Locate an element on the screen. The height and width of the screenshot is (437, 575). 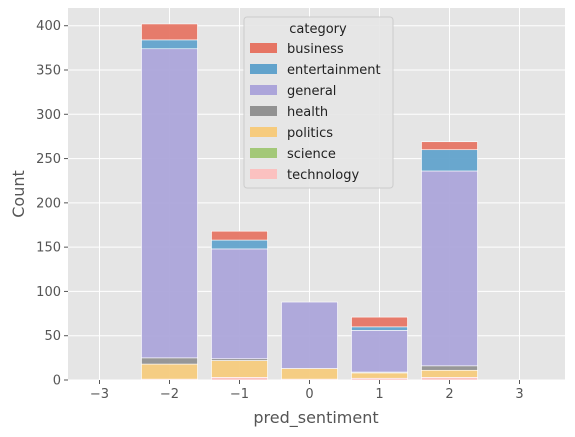
y-tick-label: 350 is located at coordinates (48, 71).